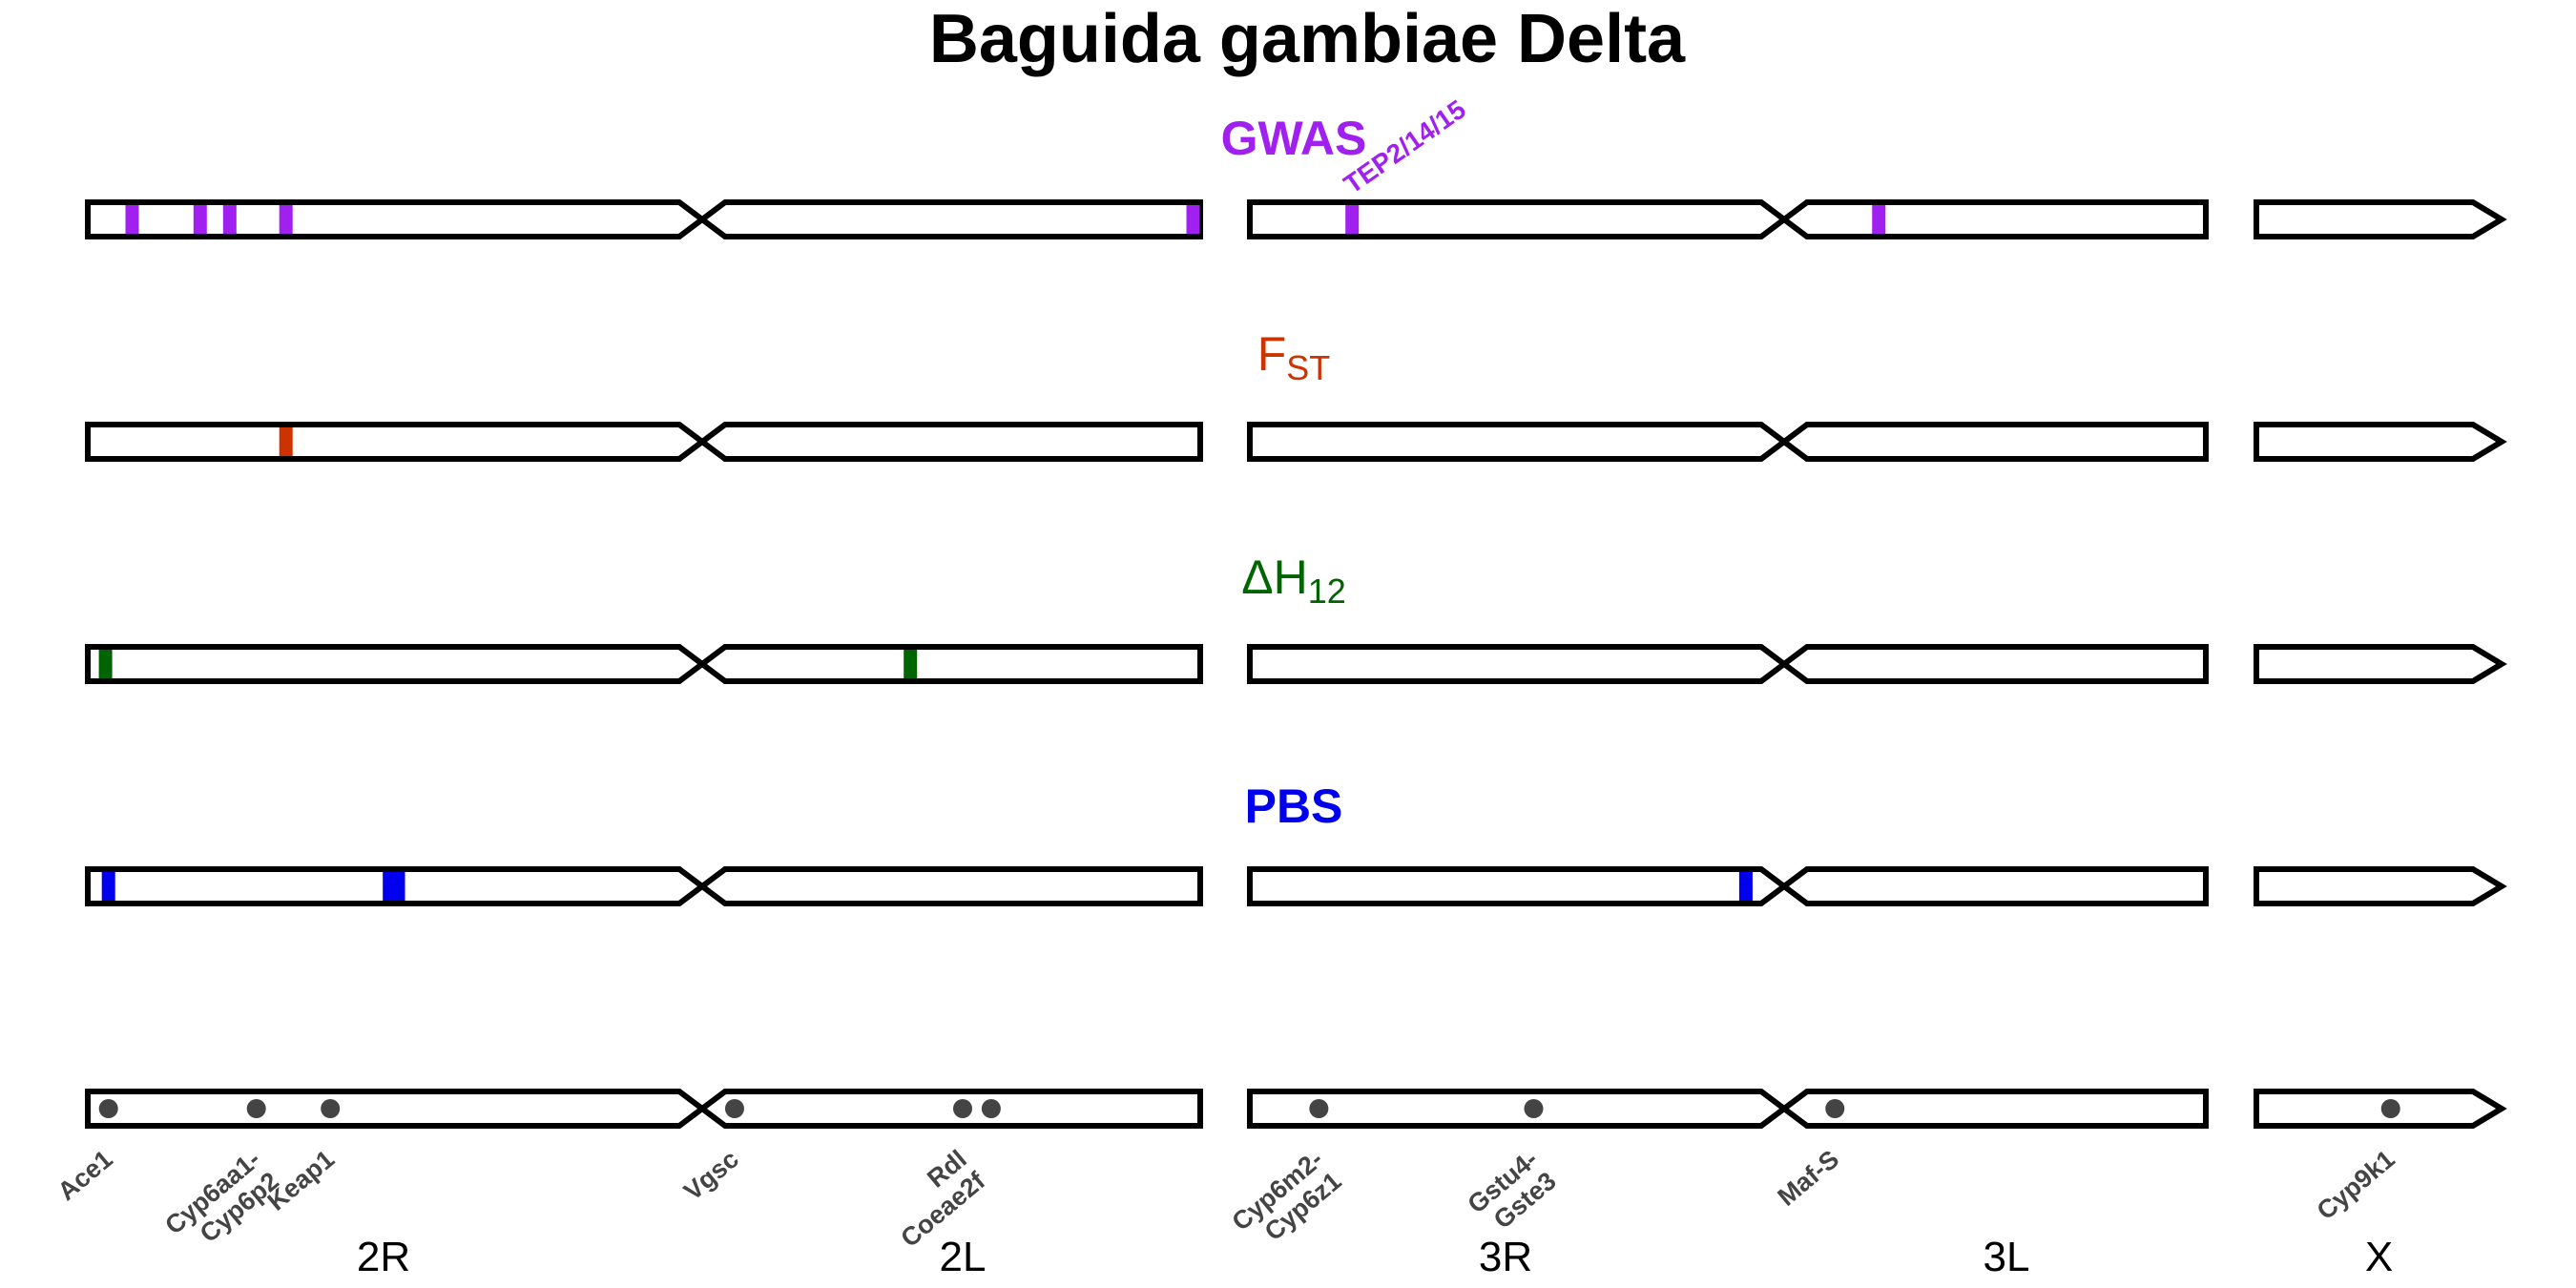 Image resolution: width=2576 pixels, height=1288 pixels. I want to click on arm-label-x: X, so click(2379, 1257).